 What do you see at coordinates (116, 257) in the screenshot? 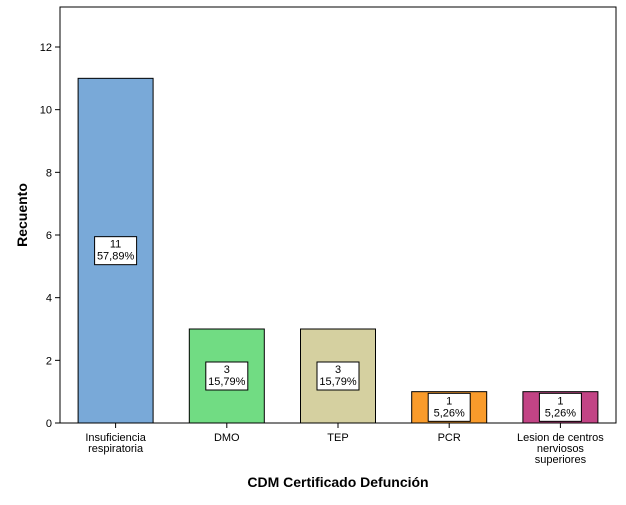
I see `data-label-percent: 57,89%` at bounding box center [116, 257].